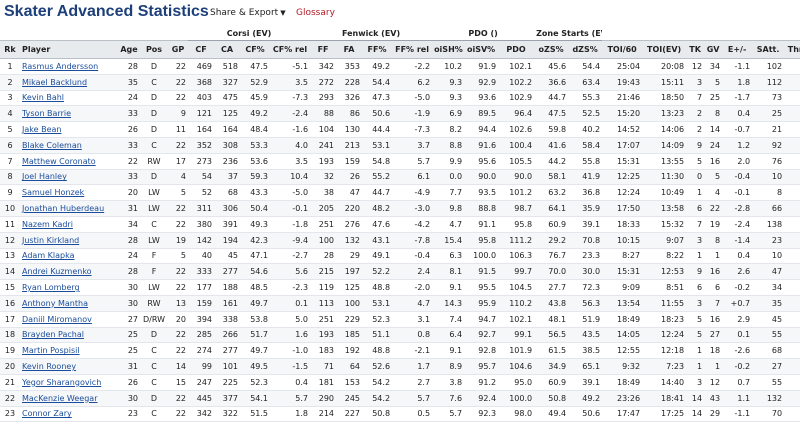 Image resolution: width=800 pixels, height=436 pixels. I want to click on column-header: Pos, so click(154, 49).